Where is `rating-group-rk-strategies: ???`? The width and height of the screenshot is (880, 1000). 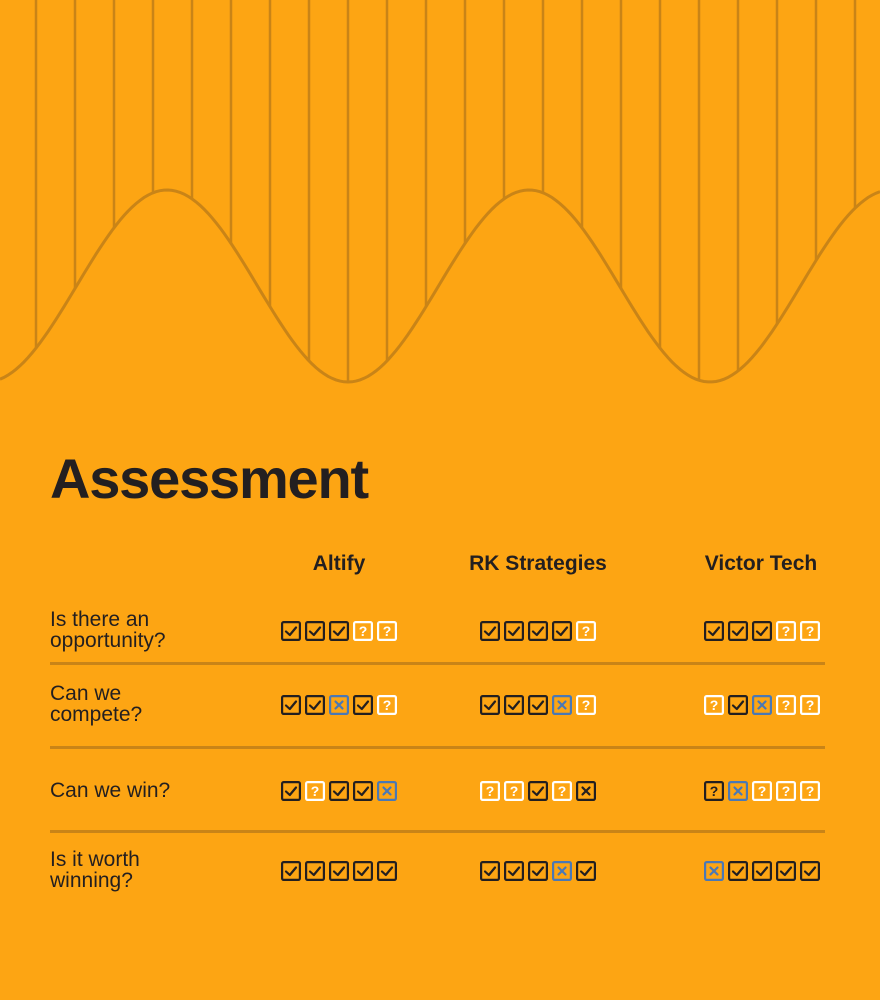
rating-group-rk-strategies: ??? is located at coordinates (538, 791).